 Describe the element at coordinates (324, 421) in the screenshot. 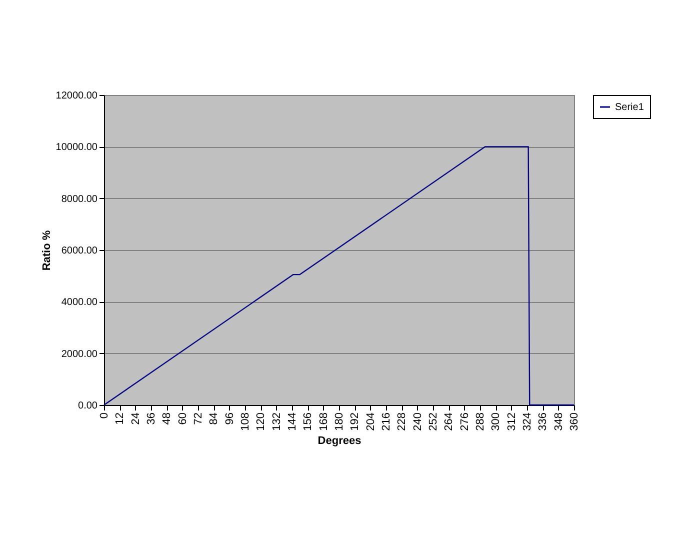

I see `x-tick-label: 168` at that location.